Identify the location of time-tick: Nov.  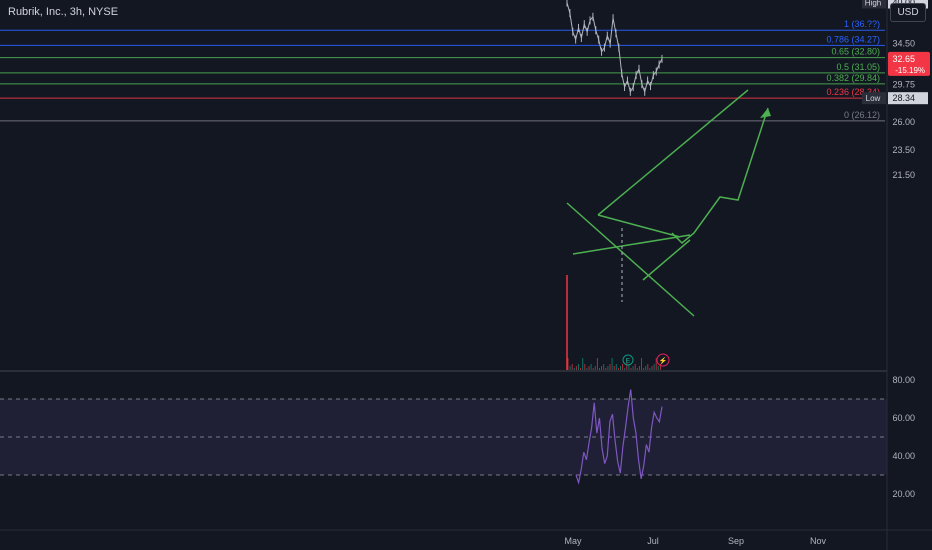
(818, 541).